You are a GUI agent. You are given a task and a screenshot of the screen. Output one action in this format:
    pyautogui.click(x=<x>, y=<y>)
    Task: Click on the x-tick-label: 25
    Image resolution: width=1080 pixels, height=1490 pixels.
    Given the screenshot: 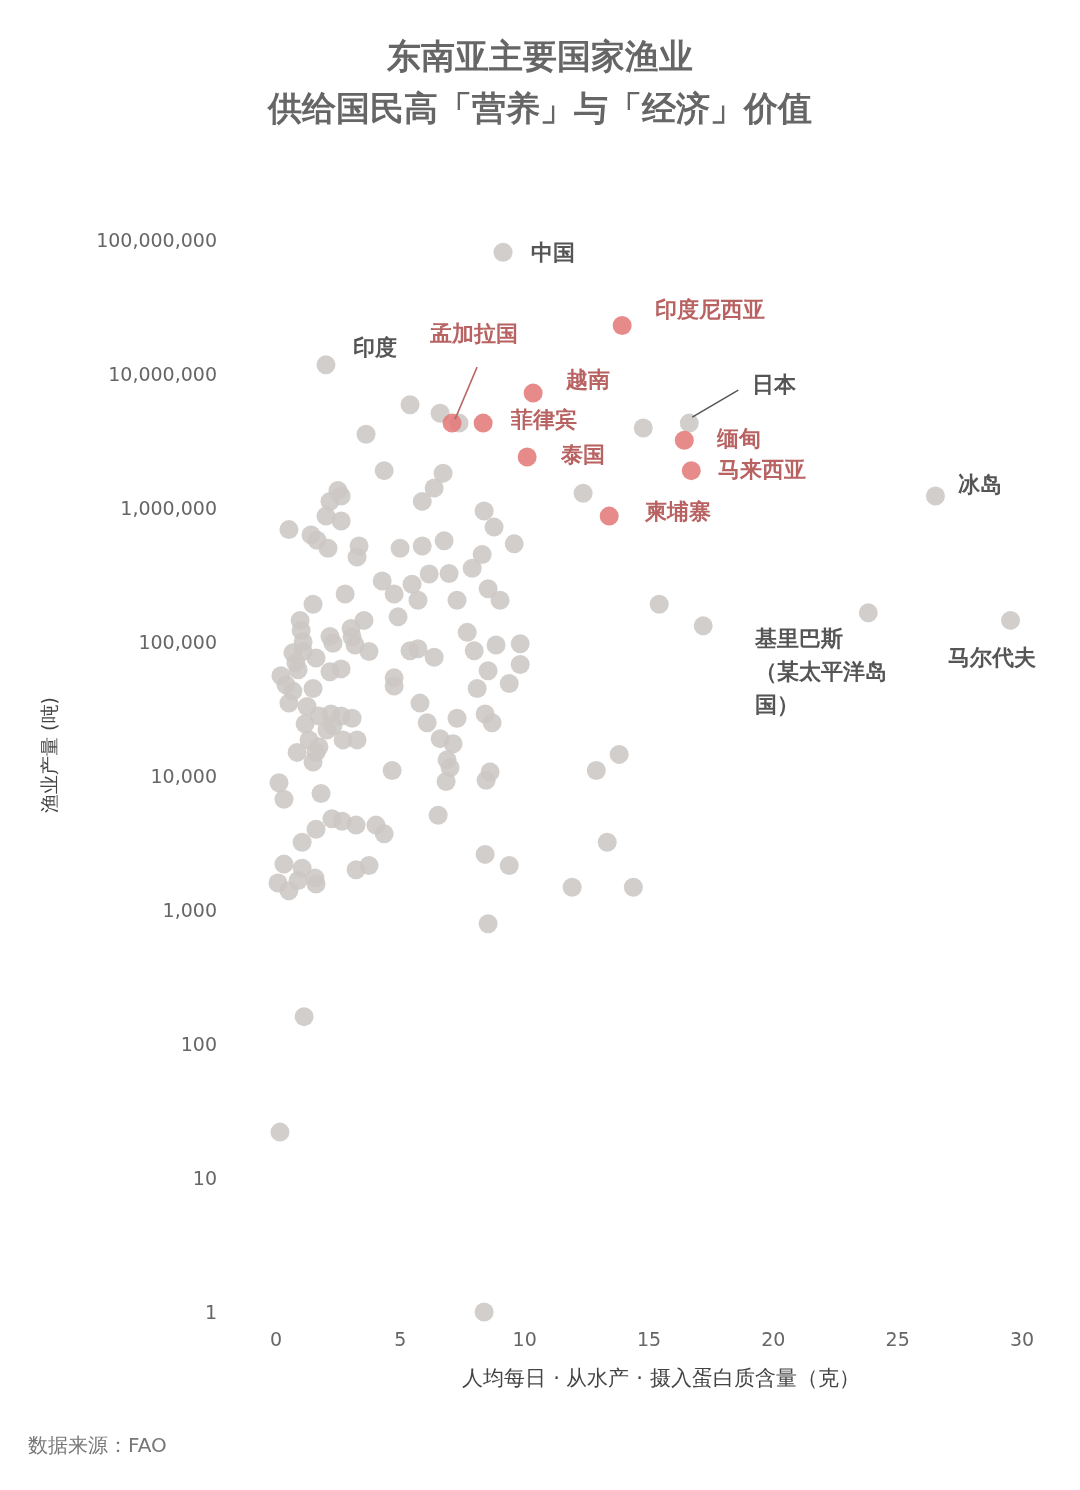 What is the action you would take?
    pyautogui.click(x=897, y=1339)
    